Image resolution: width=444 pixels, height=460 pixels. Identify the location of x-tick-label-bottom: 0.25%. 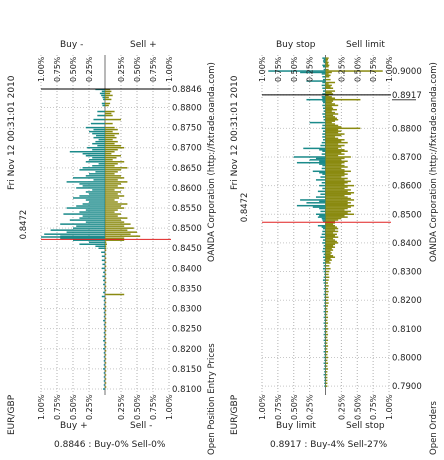
(89, 407).